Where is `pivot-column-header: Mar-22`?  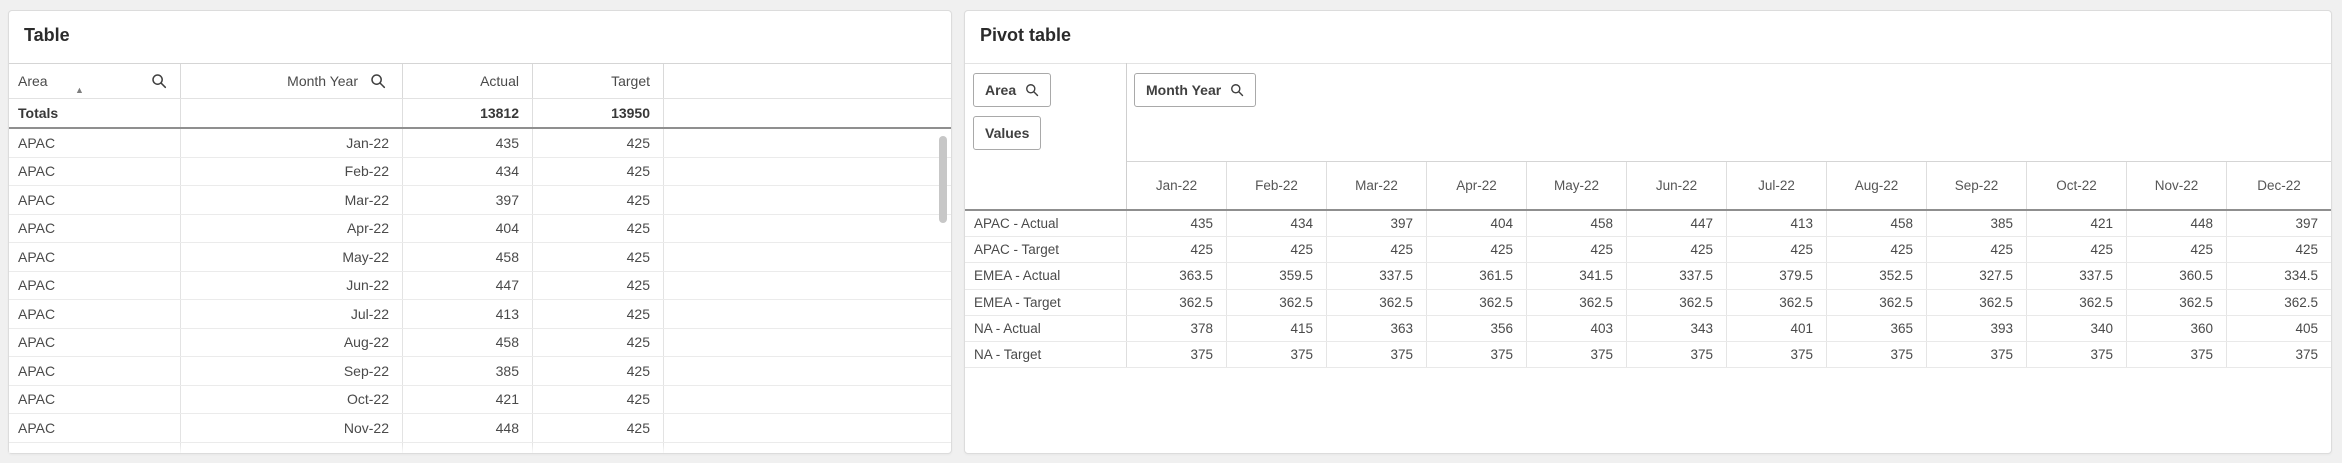 pivot-column-header: Mar-22 is located at coordinates (1377, 185).